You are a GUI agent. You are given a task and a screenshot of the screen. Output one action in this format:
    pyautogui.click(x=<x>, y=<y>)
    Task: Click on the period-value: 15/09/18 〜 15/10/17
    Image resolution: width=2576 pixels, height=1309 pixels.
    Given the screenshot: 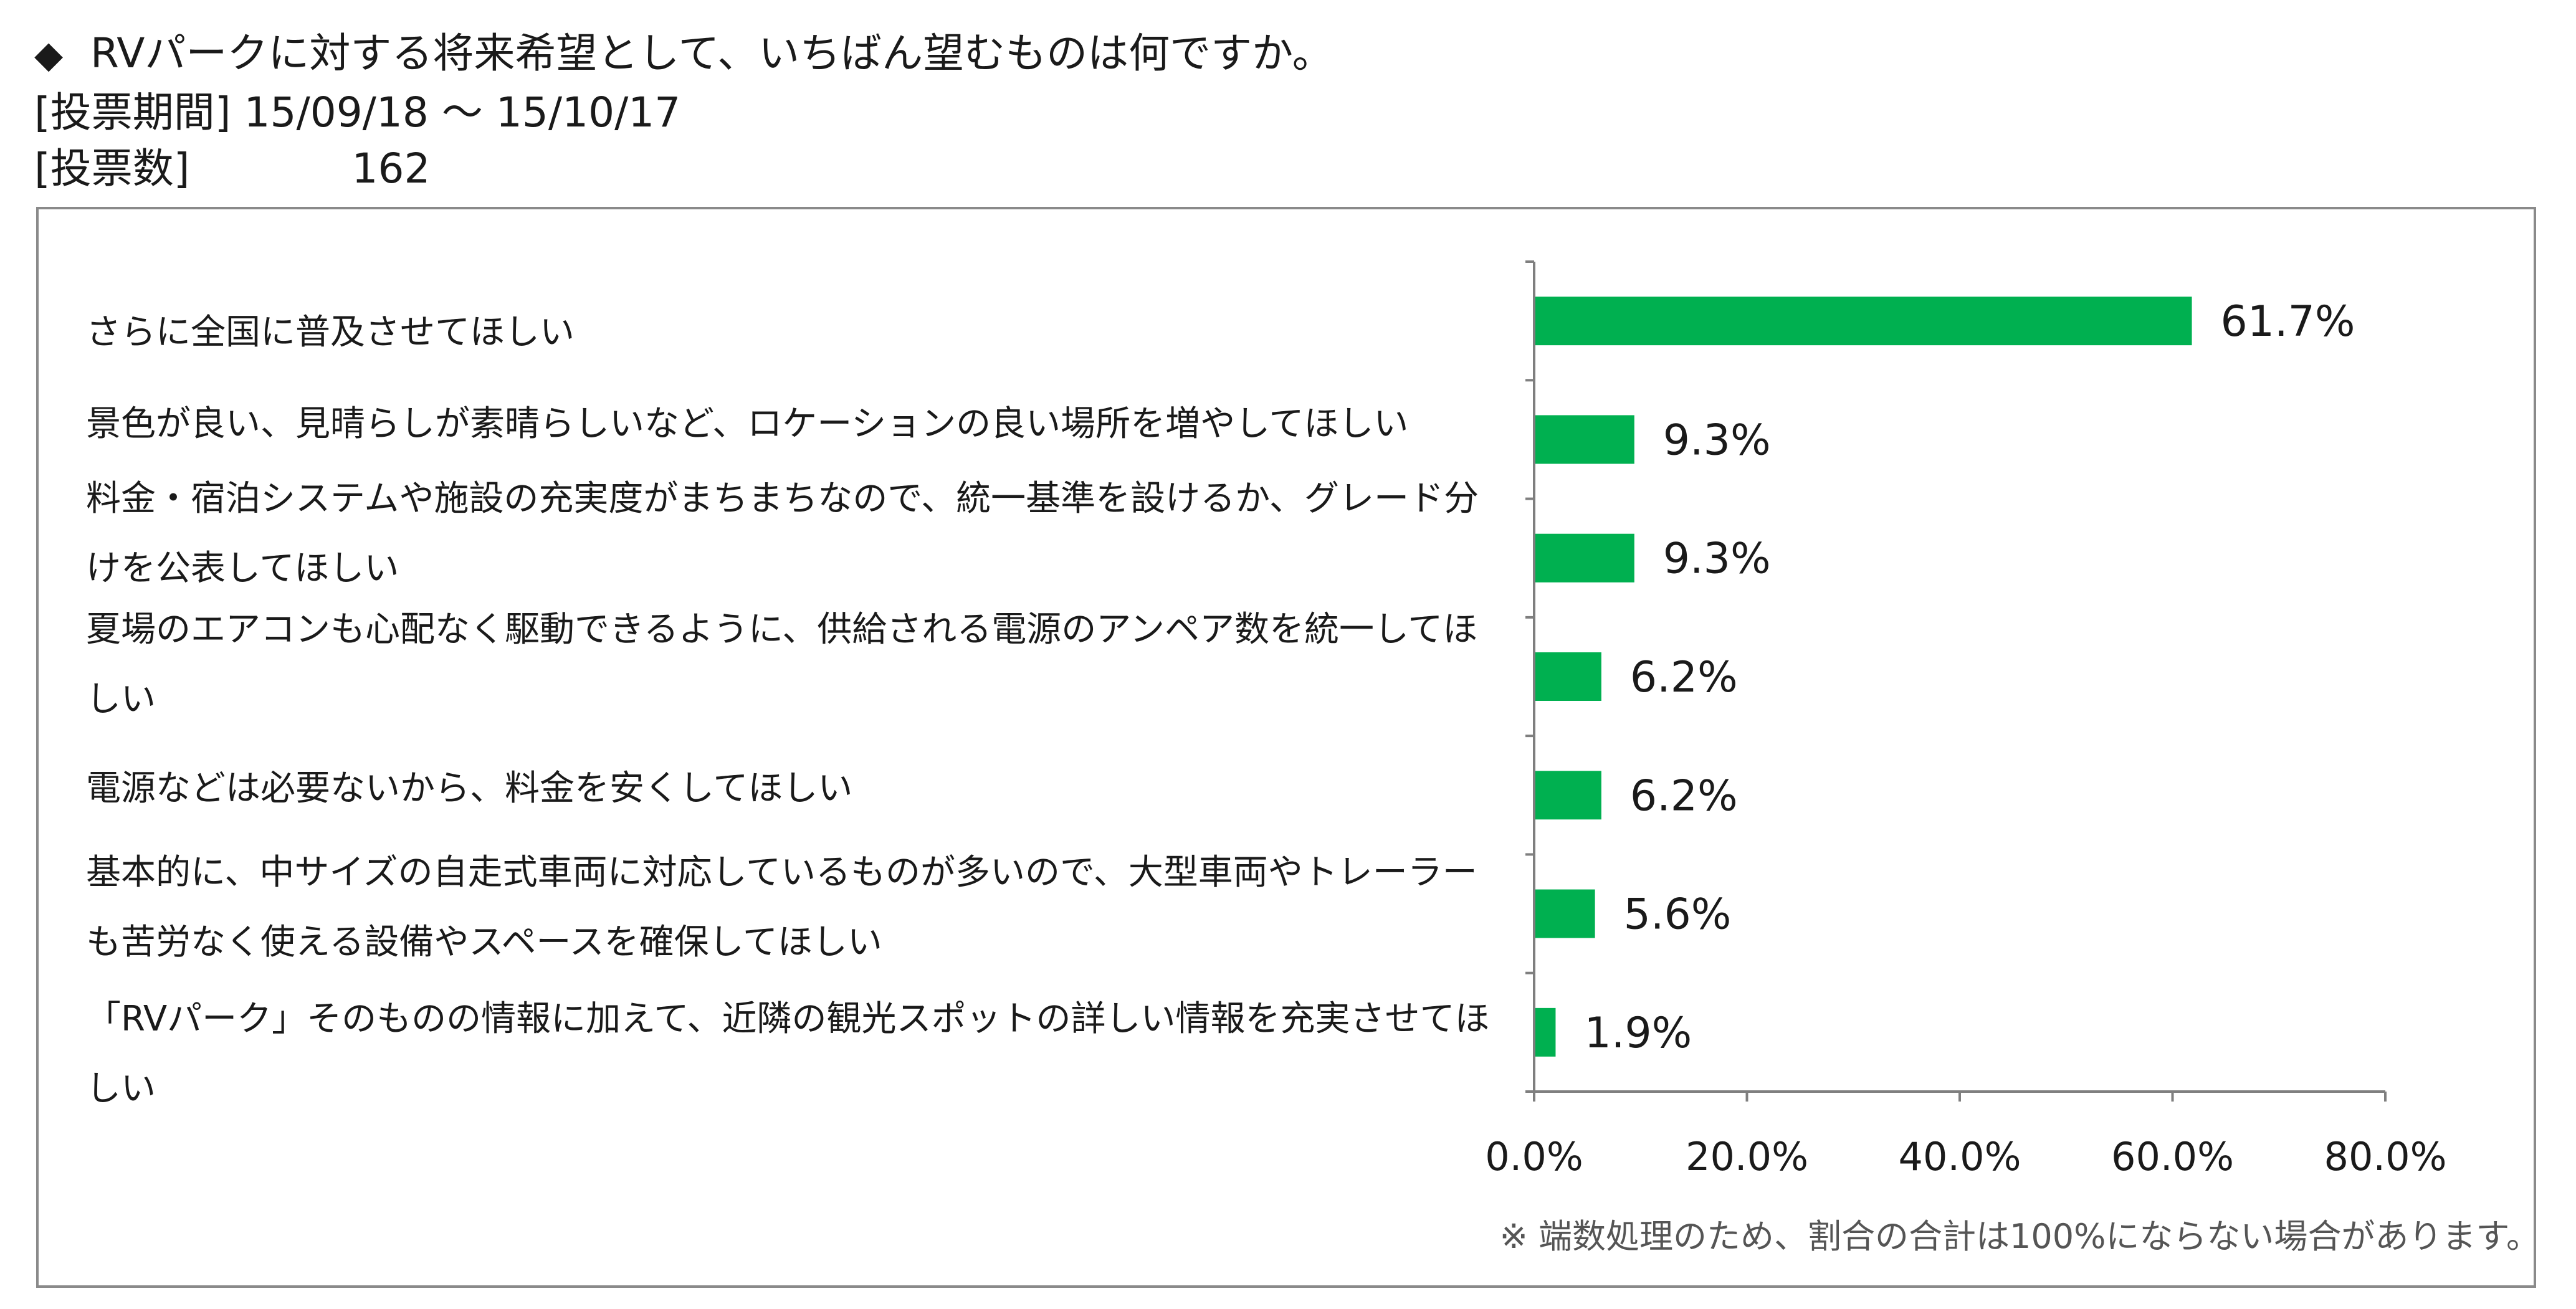 What is the action you would take?
    pyautogui.click(x=462, y=112)
    